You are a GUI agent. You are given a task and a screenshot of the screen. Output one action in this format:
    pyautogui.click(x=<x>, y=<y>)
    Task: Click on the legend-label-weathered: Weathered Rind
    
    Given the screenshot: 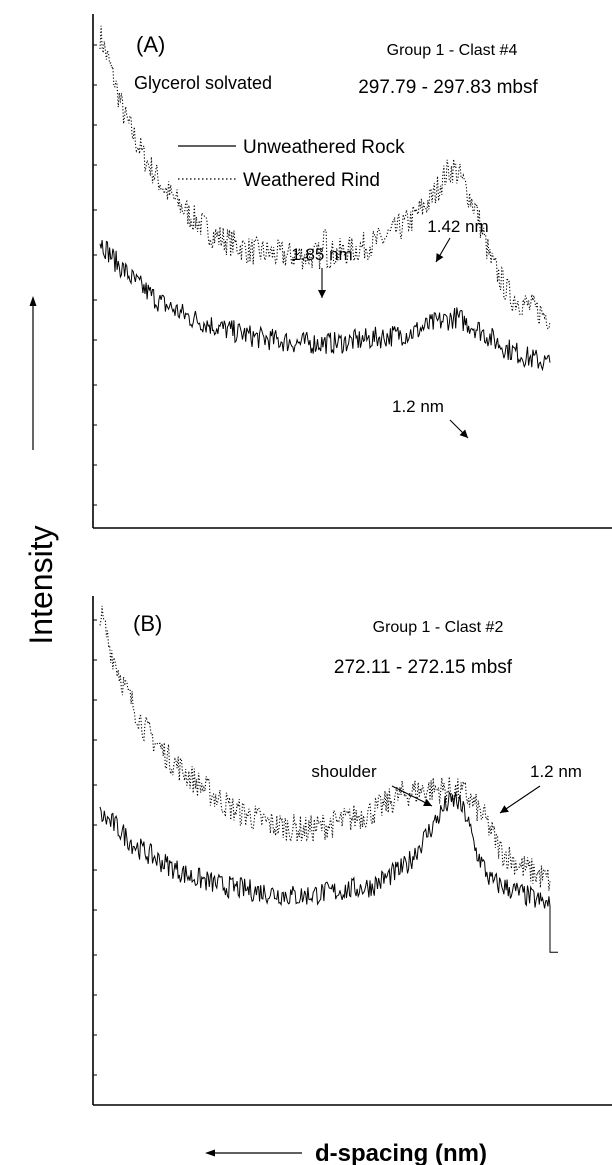 What is the action you would take?
    pyautogui.click(x=311, y=180)
    